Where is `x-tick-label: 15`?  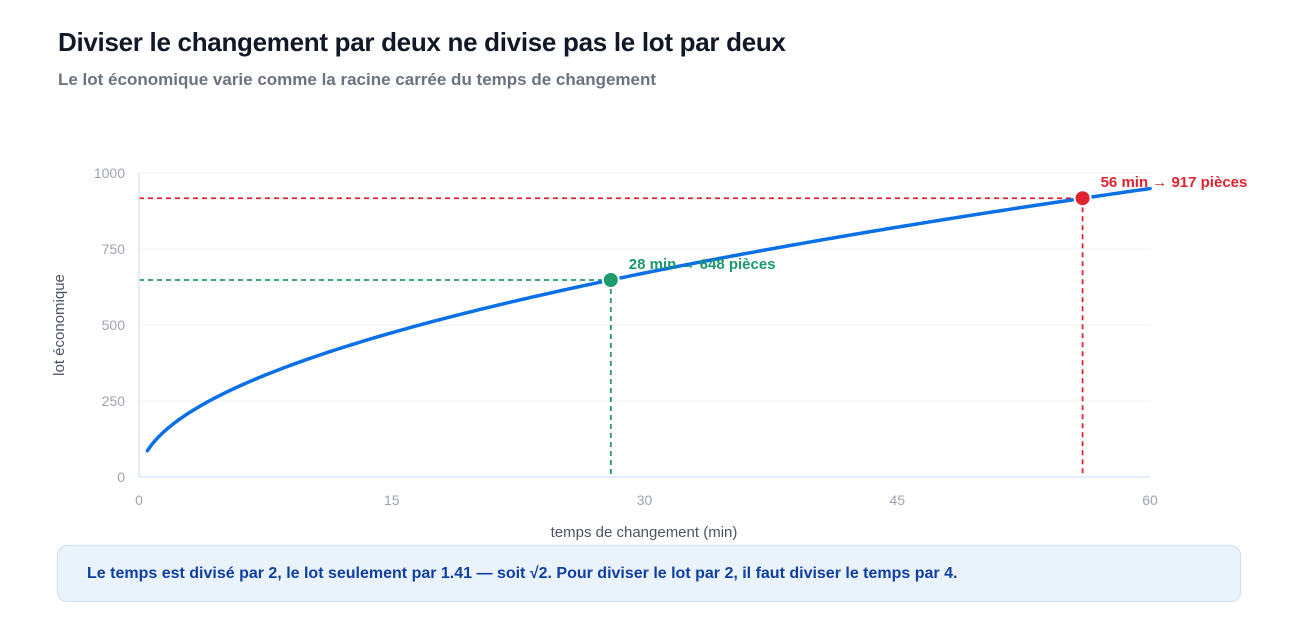 x-tick-label: 15 is located at coordinates (392, 500).